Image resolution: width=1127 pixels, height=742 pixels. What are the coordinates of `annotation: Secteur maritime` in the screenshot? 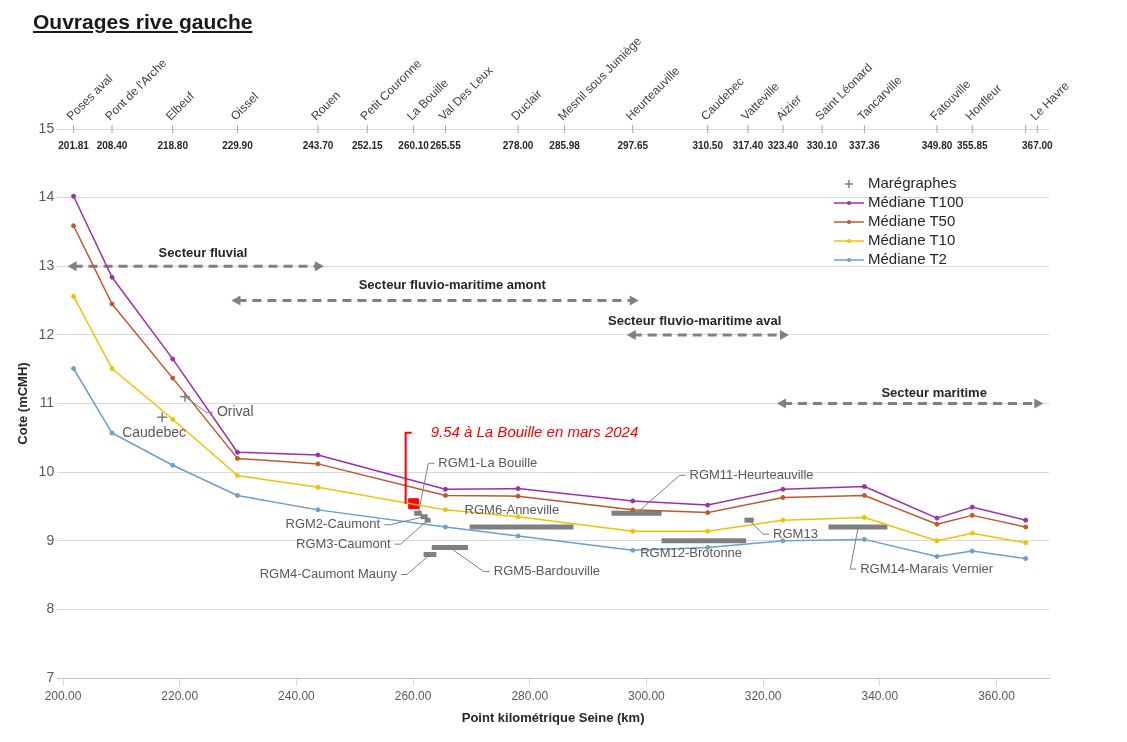 It's located at (934, 393).